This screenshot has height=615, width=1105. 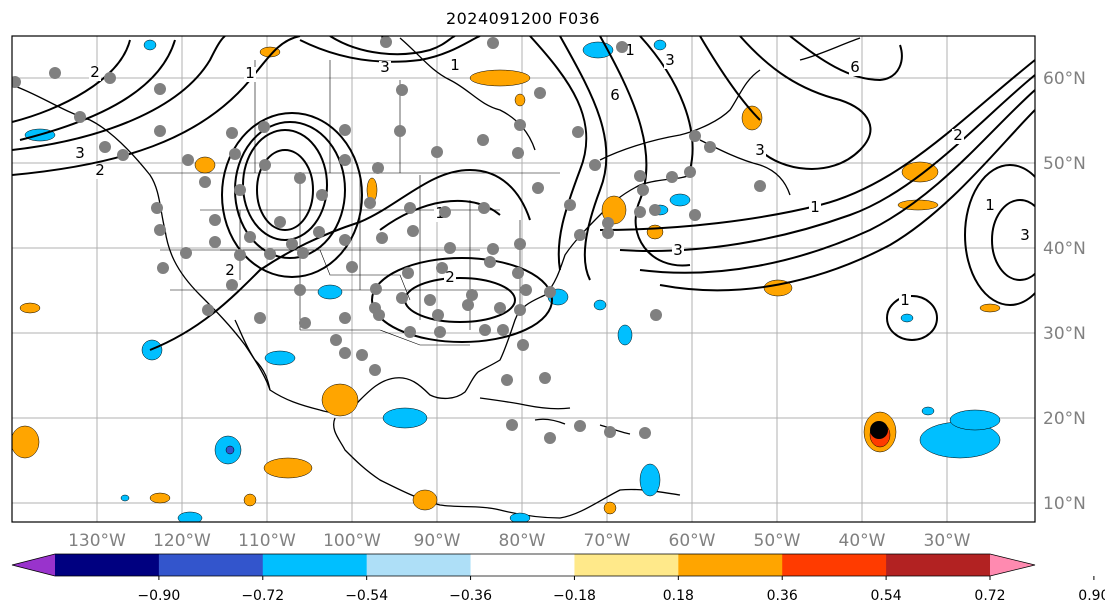 I want to click on longitude-tick-label: 120°W, so click(x=182, y=541).